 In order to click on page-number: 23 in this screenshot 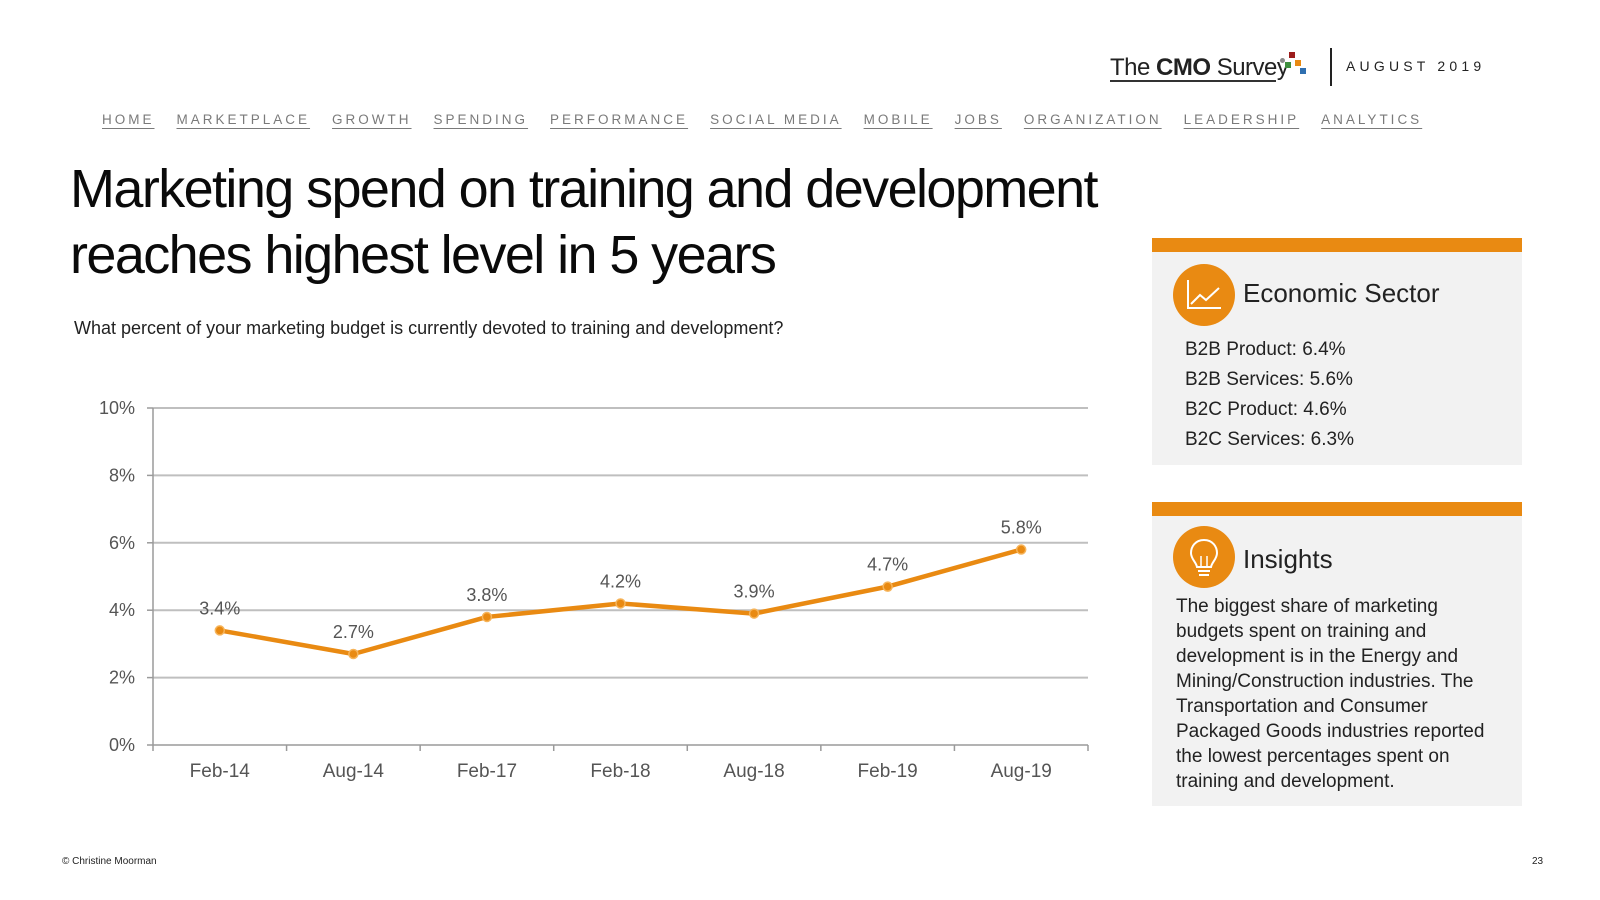, I will do `click(1538, 861)`.